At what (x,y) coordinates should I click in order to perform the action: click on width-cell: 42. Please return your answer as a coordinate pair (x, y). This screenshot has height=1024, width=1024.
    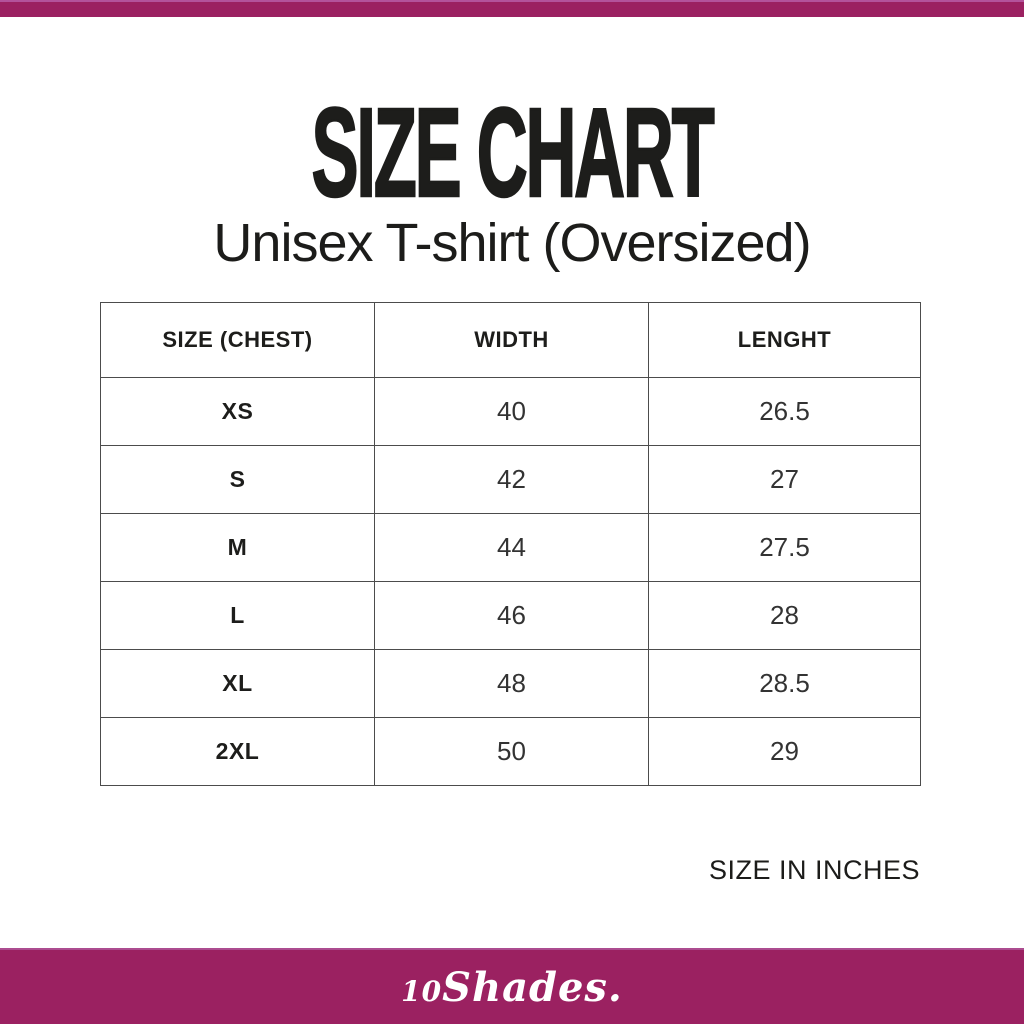
    Looking at the image, I should click on (511, 479).